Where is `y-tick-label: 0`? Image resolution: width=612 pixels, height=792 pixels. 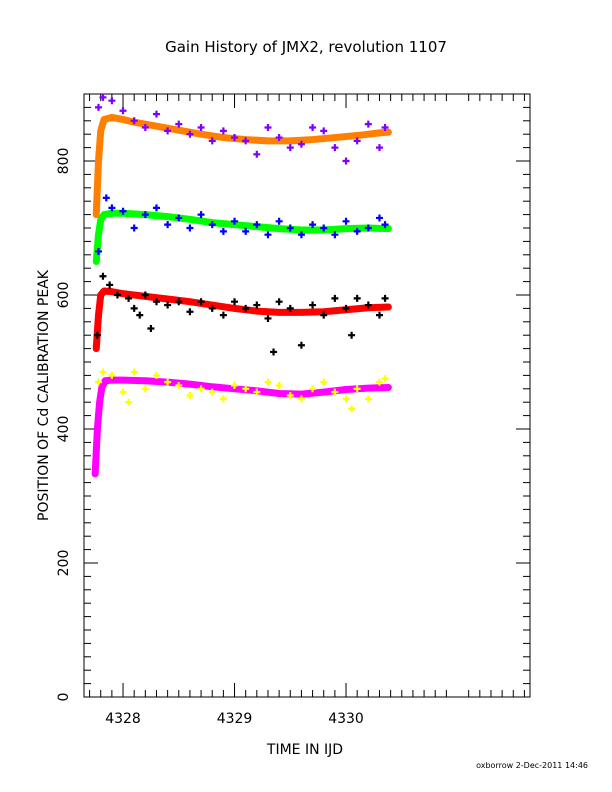
y-tick-label: 0 is located at coordinates (64, 697).